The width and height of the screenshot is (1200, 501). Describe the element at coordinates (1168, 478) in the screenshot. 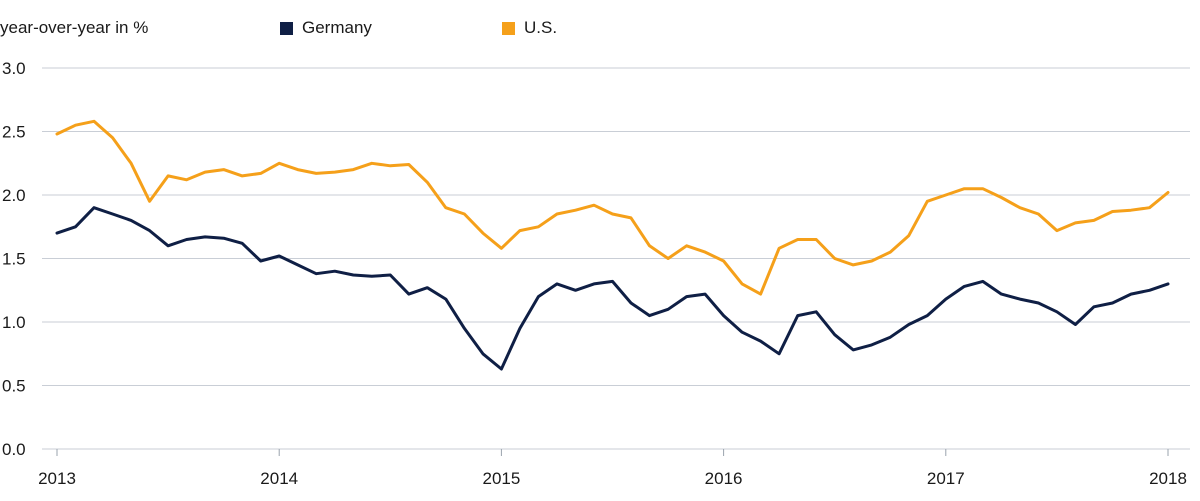

I see `x-tick-label: 2018` at that location.